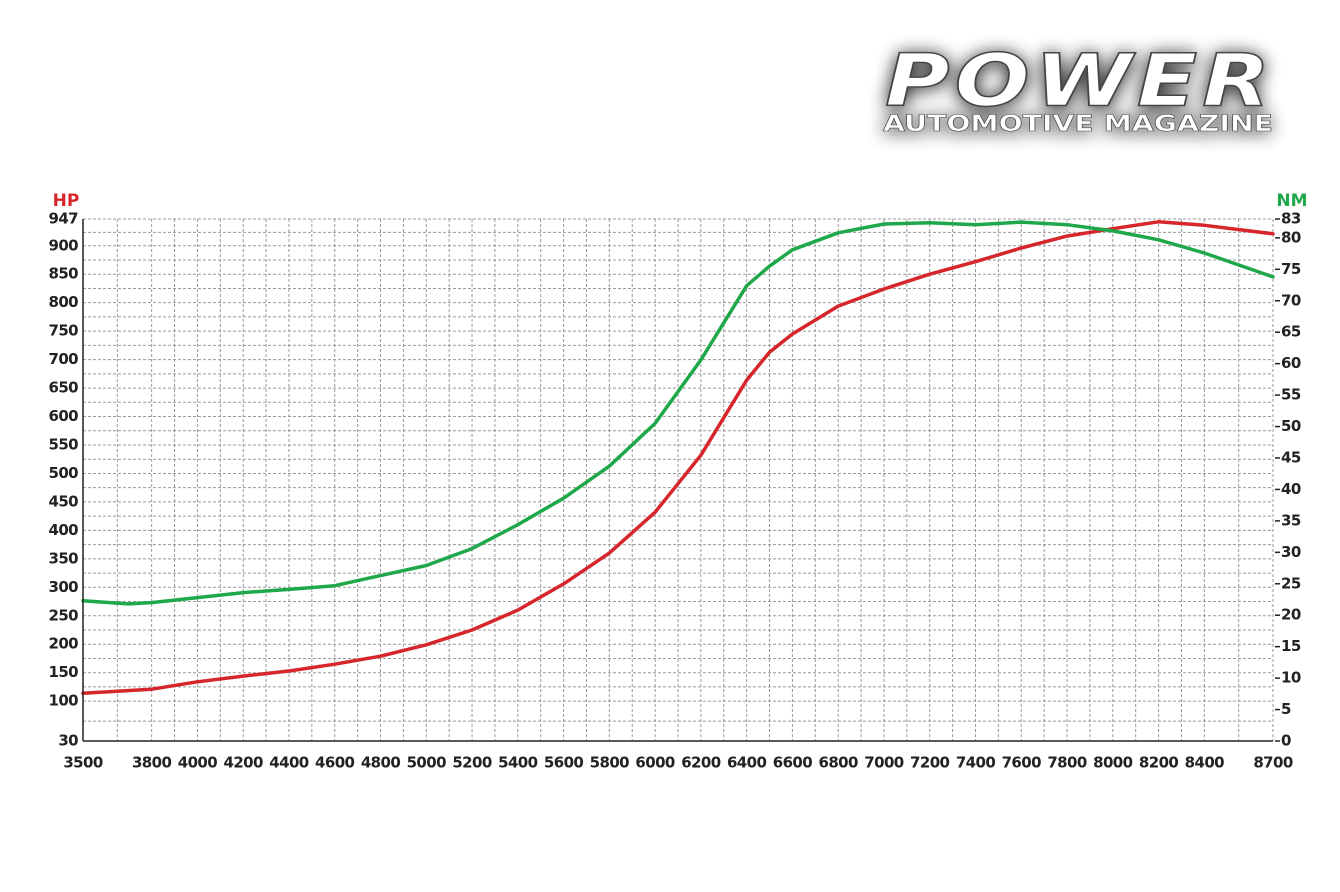 This screenshot has width=1340, height=892. What do you see at coordinates (701, 763) in the screenshot?
I see `x-tick-label: 6200` at bounding box center [701, 763].